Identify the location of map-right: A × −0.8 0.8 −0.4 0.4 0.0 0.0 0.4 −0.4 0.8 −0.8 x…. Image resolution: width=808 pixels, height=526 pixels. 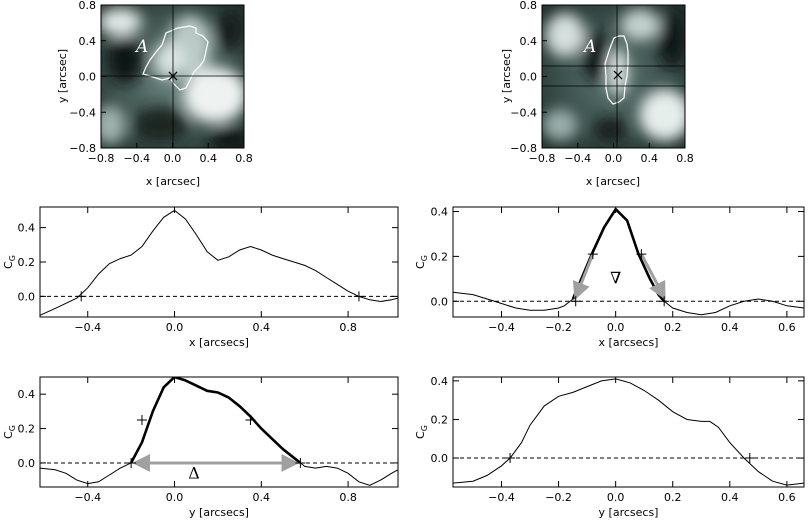
(597, 94).